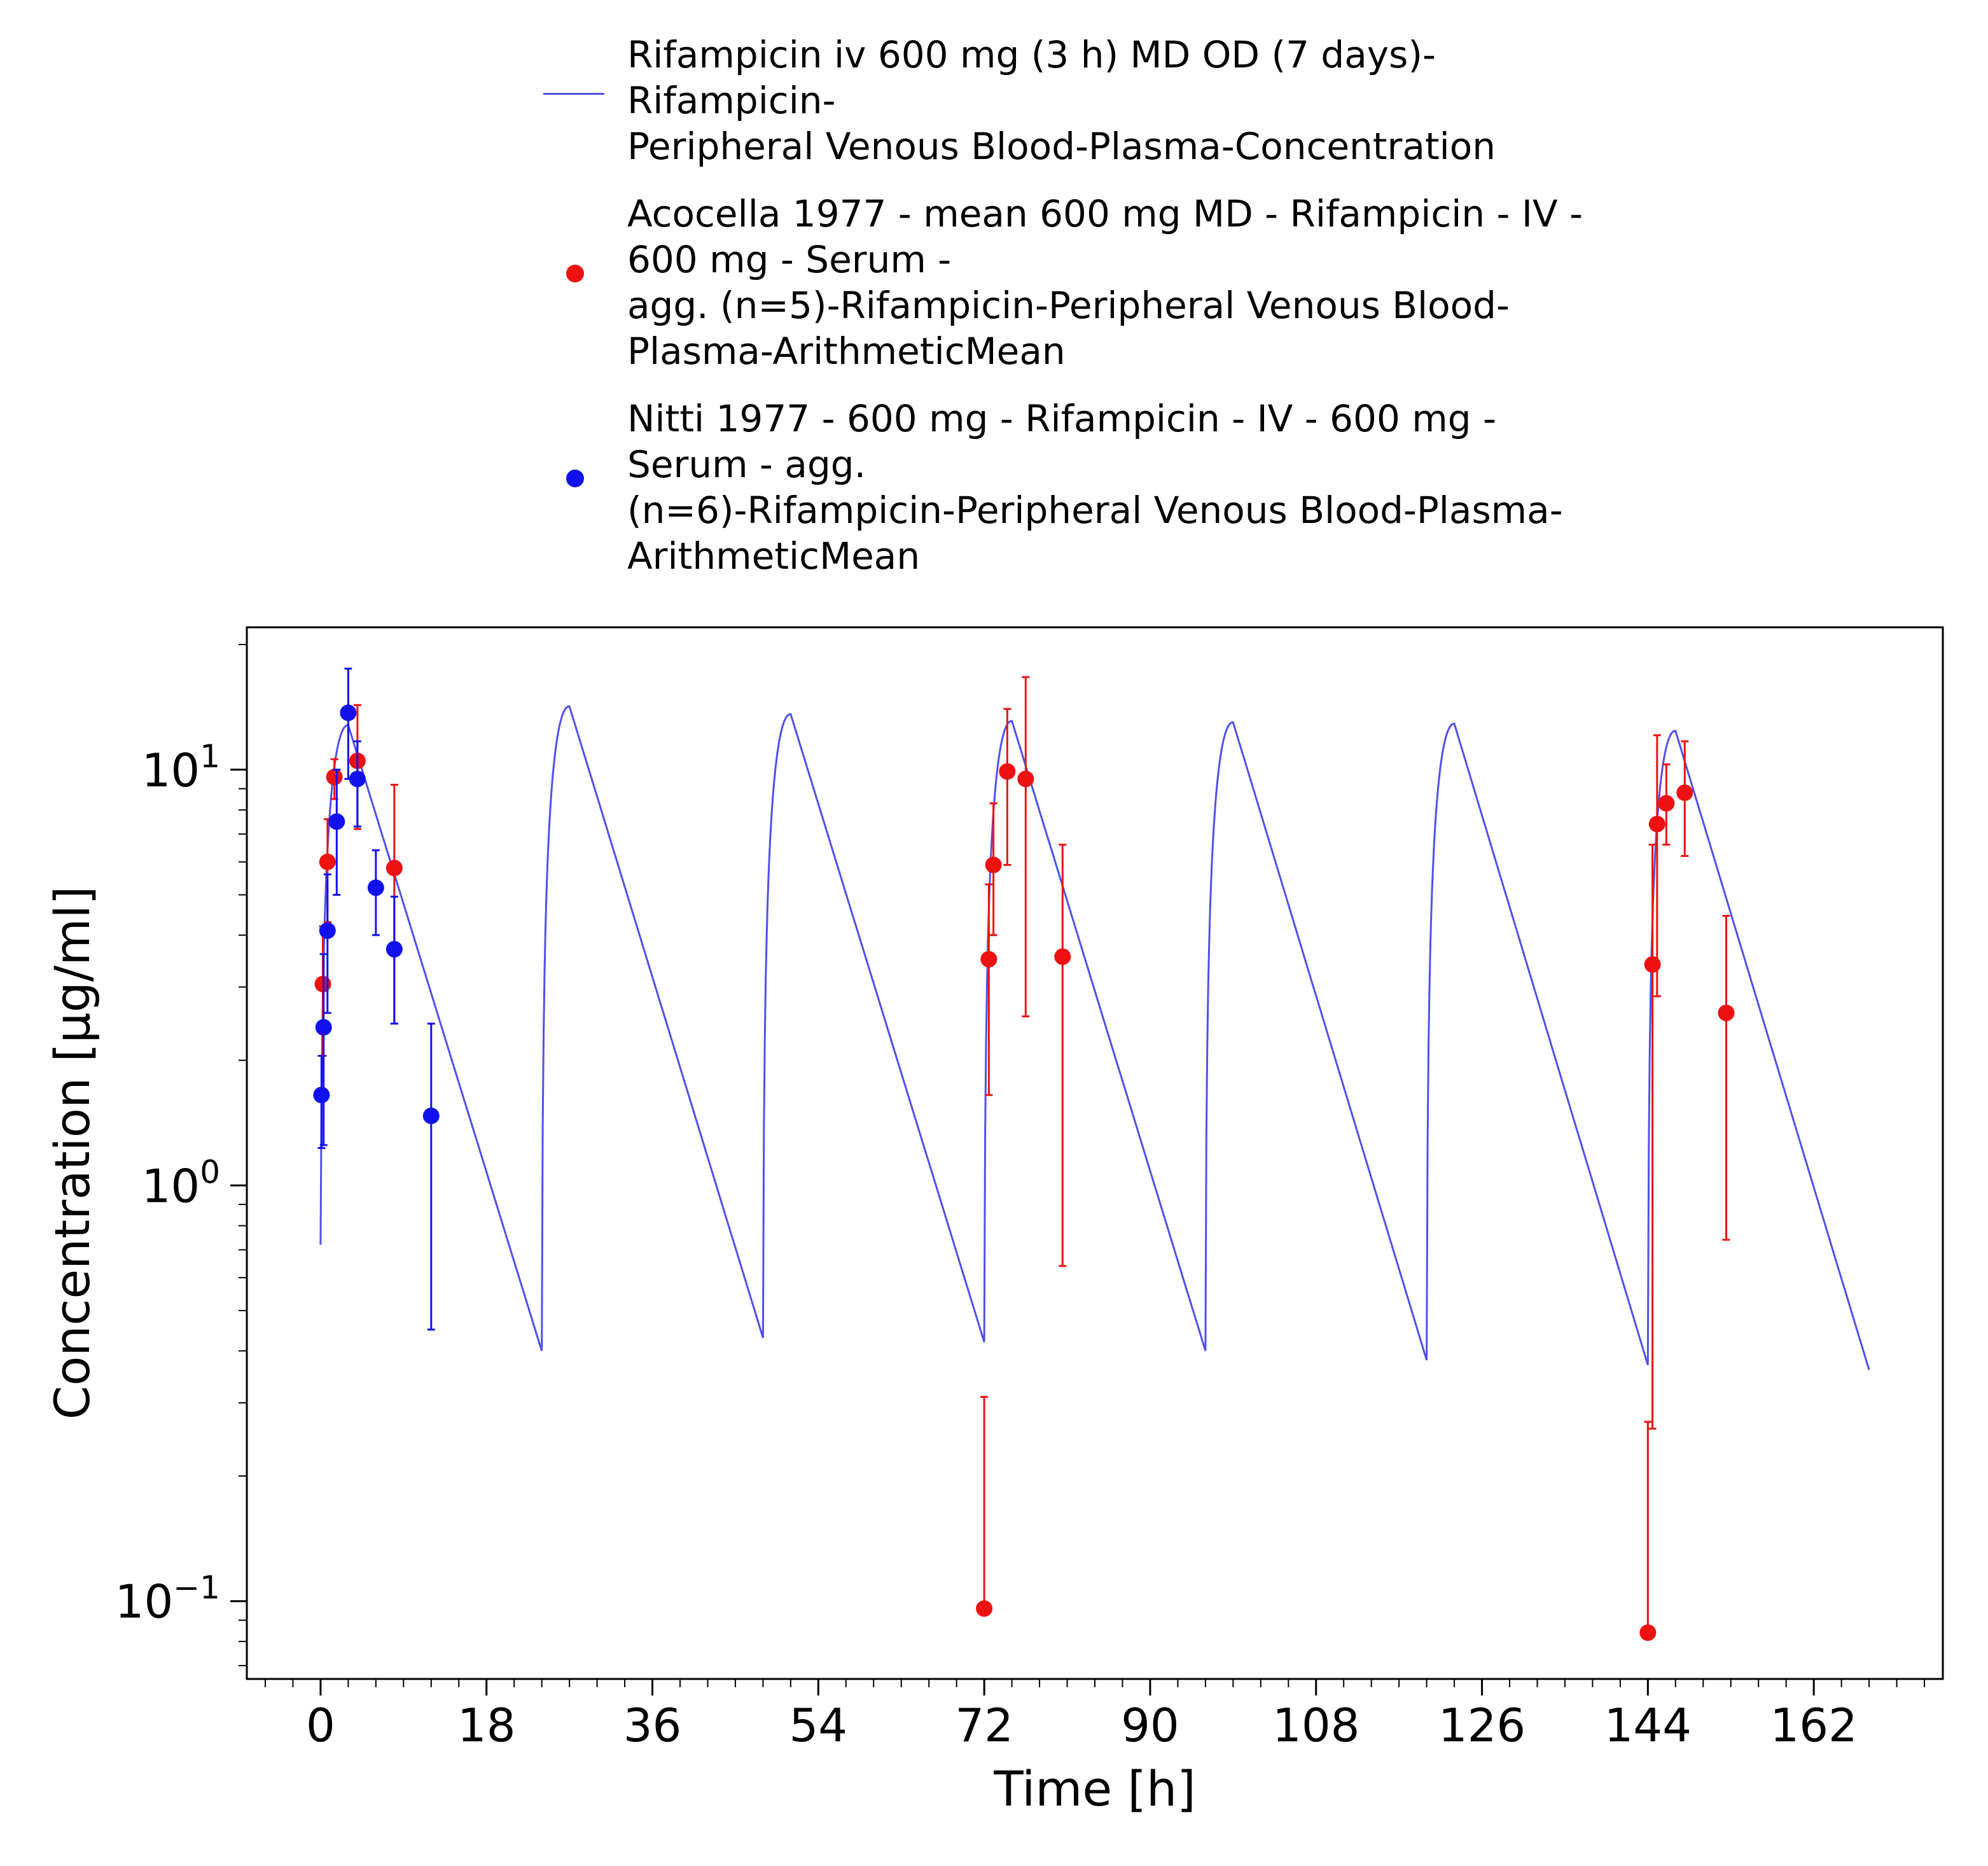 The height and width of the screenshot is (1866, 1988). Describe the element at coordinates (167, 1600) in the screenshot. I see `y-tick-label: 10⁻¹` at that location.